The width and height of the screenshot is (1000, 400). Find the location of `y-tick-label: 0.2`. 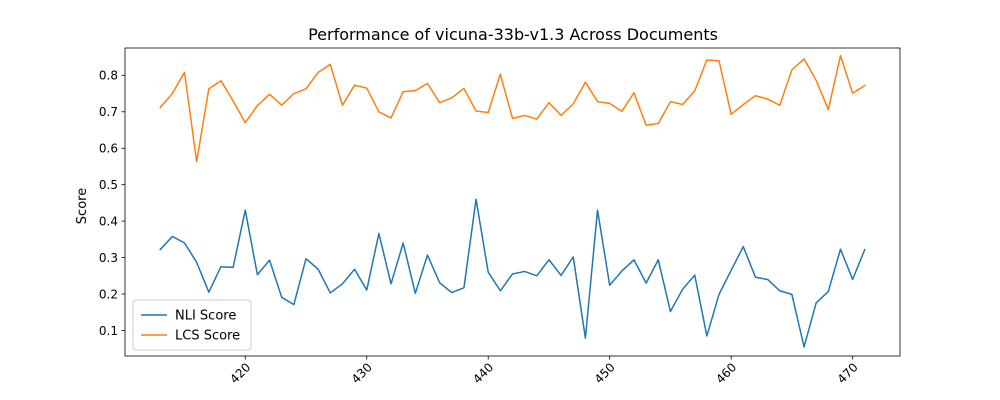

y-tick-label: 0.2 is located at coordinates (108, 294).